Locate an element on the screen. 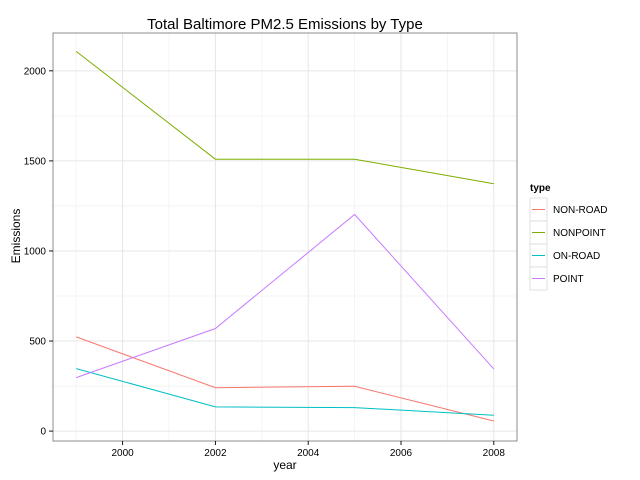  chart-title: Total Baltimore PM2.5 Emissions by Type is located at coordinates (285, 24).